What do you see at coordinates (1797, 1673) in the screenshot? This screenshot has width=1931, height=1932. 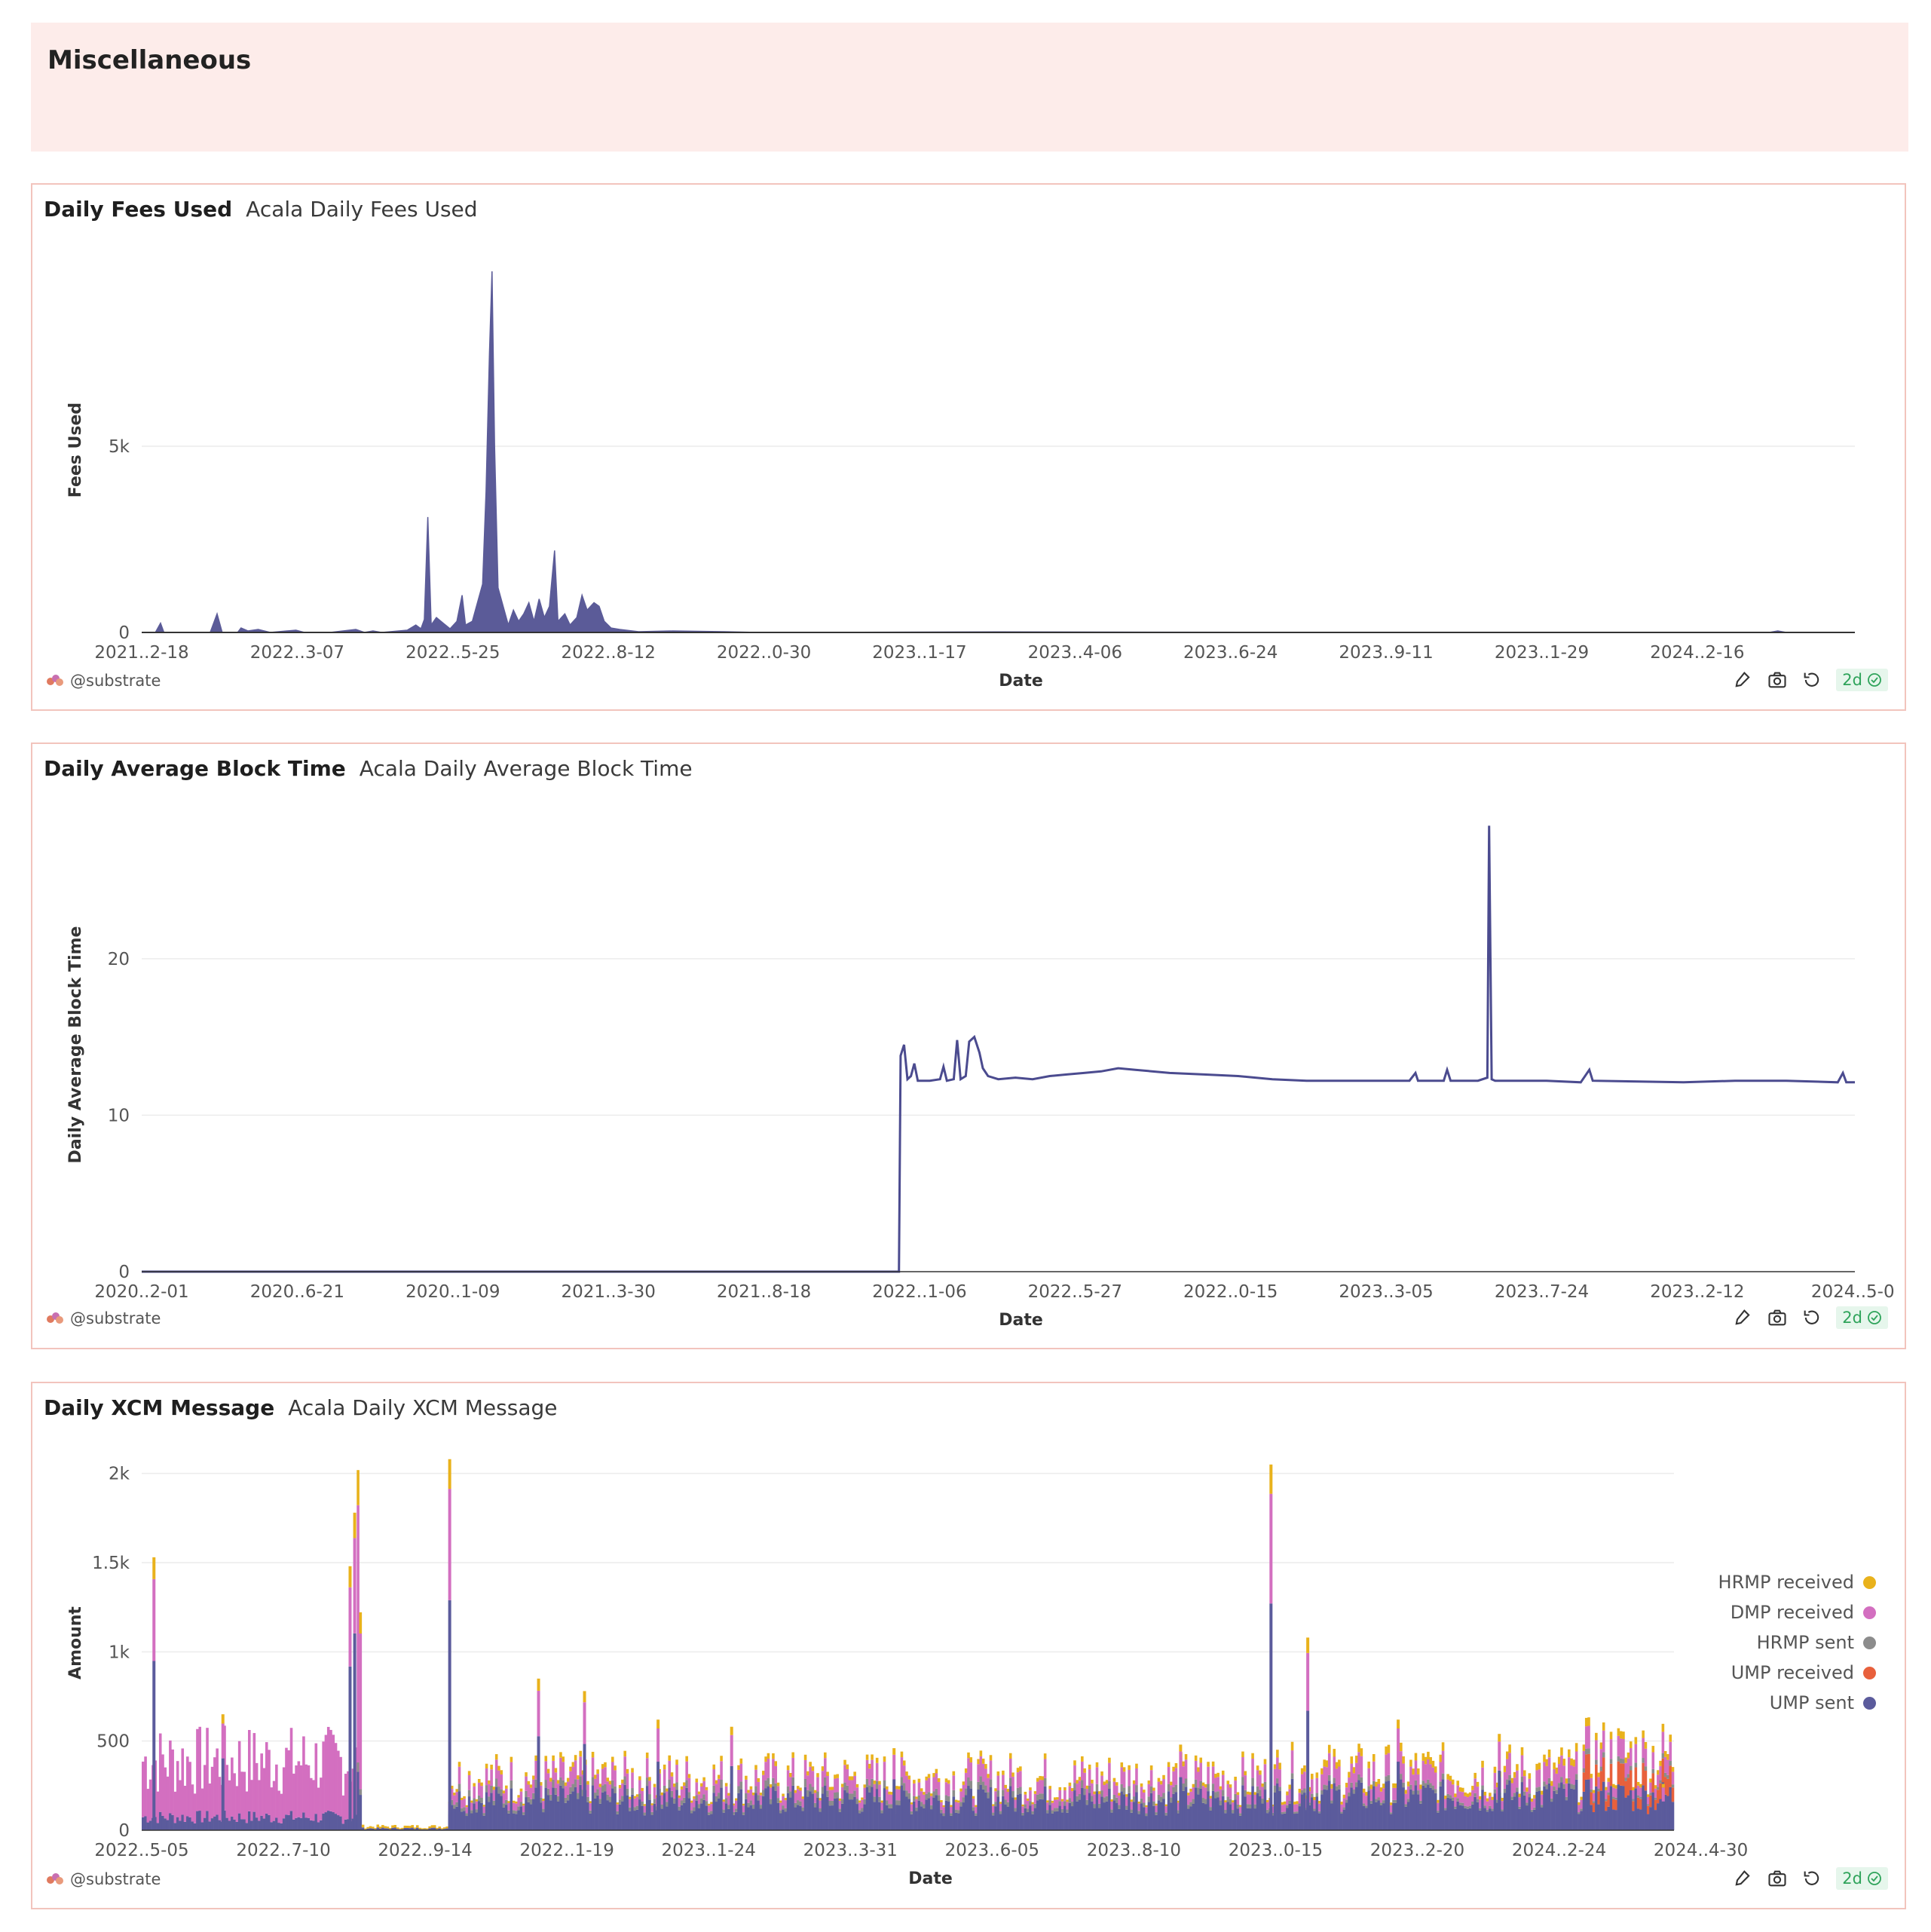 I see `legend-item: UMP received` at bounding box center [1797, 1673].